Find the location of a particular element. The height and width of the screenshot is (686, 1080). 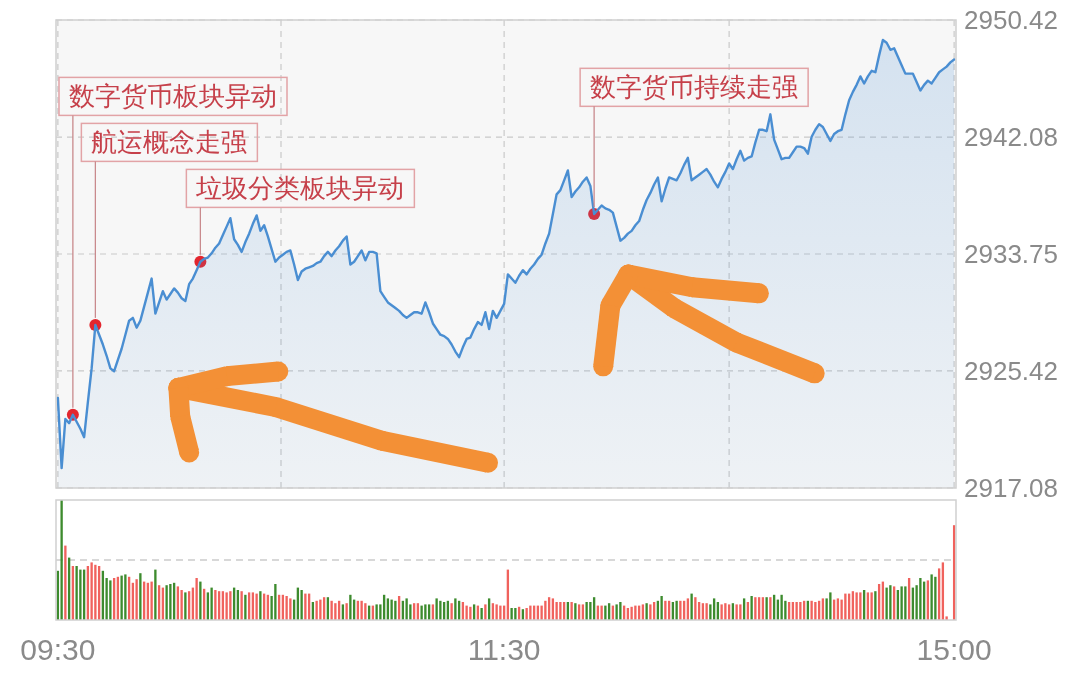

x-tick-label: 15:00 is located at coordinates (954, 649).